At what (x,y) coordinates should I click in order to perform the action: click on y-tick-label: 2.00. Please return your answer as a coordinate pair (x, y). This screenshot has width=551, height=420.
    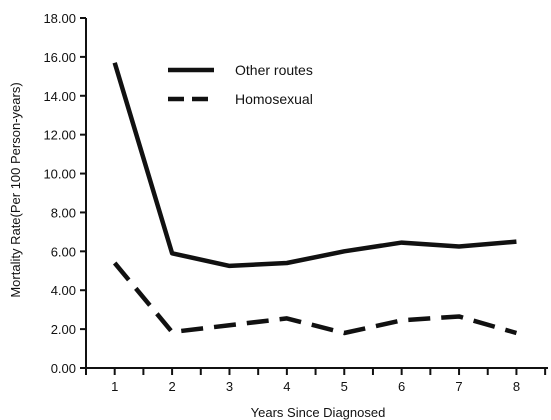
    Looking at the image, I should click on (63, 329).